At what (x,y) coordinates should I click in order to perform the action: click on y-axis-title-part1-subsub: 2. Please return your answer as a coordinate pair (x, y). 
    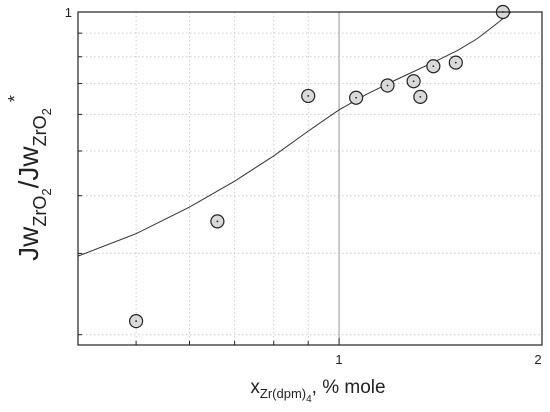
    Looking at the image, I should click on (46, 191).